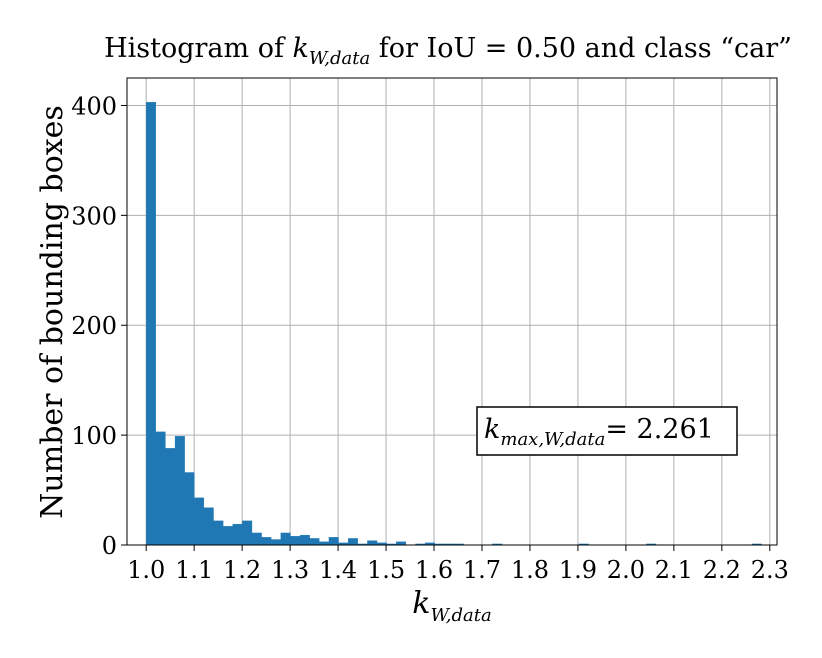  What do you see at coordinates (194, 570) in the screenshot?
I see `x-tick-label: 1.1` at bounding box center [194, 570].